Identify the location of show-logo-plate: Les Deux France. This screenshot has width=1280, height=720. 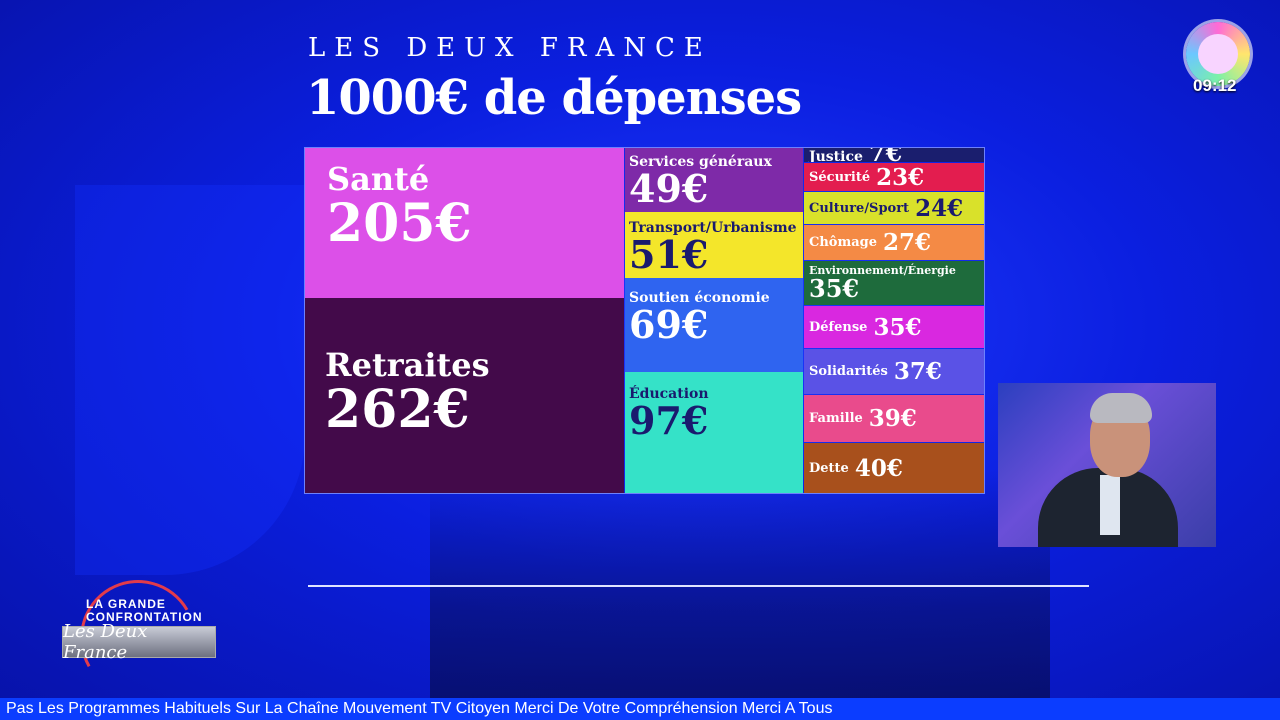
(139, 642).